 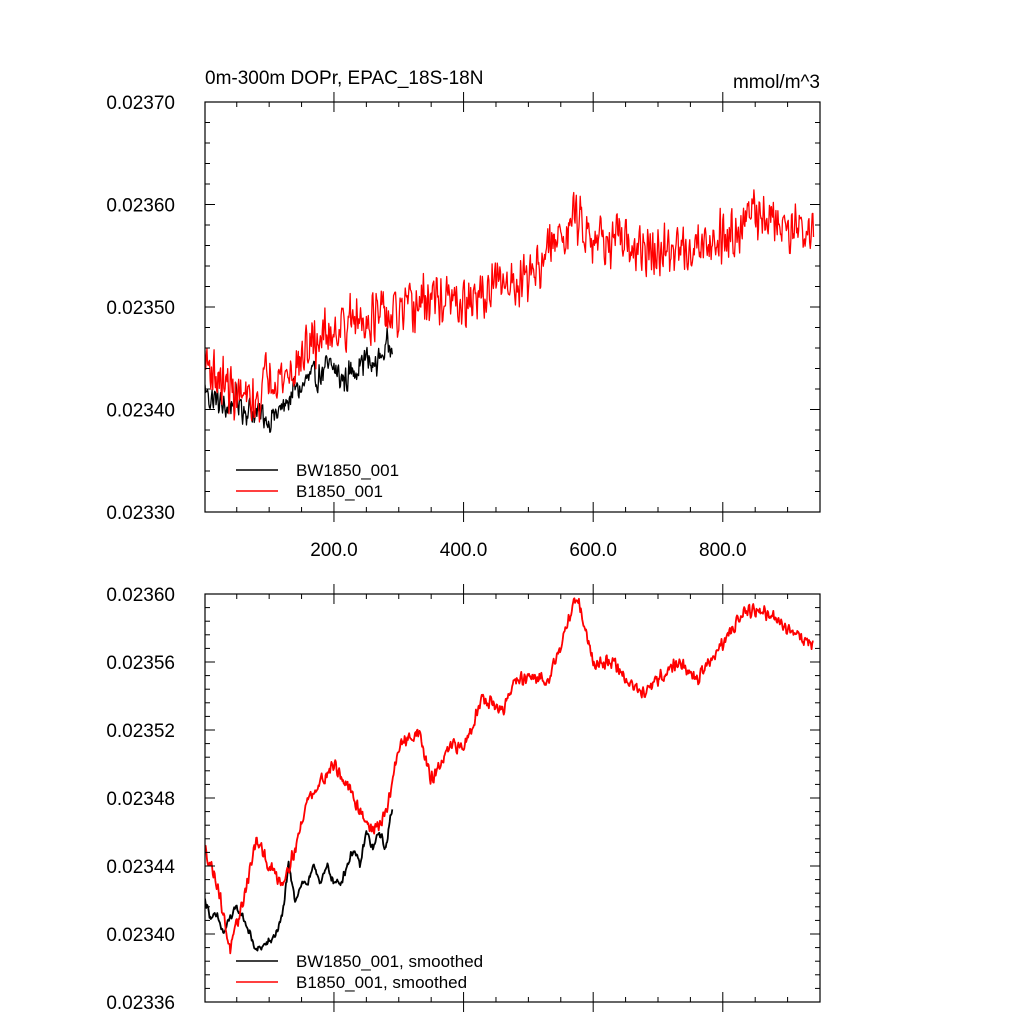 I want to click on x-tick-label: 800.0, so click(x=723, y=550).